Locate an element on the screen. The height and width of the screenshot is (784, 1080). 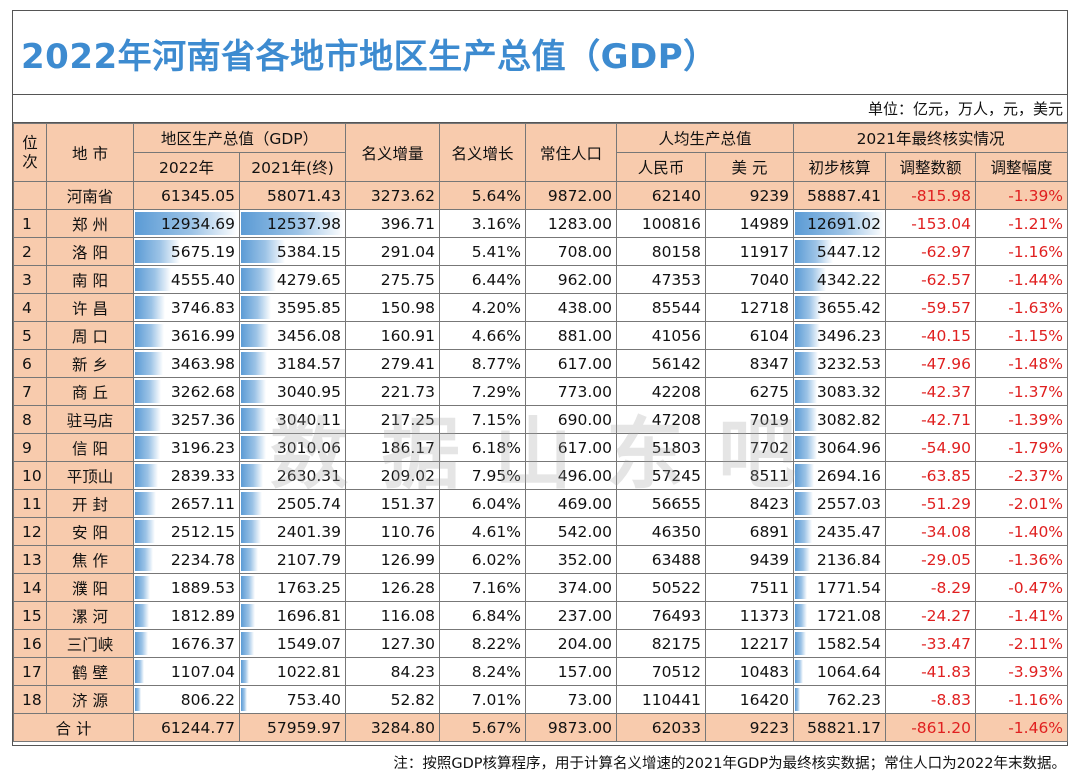
row-gdp-2021: 3010.06 is located at coordinates (292, 447).